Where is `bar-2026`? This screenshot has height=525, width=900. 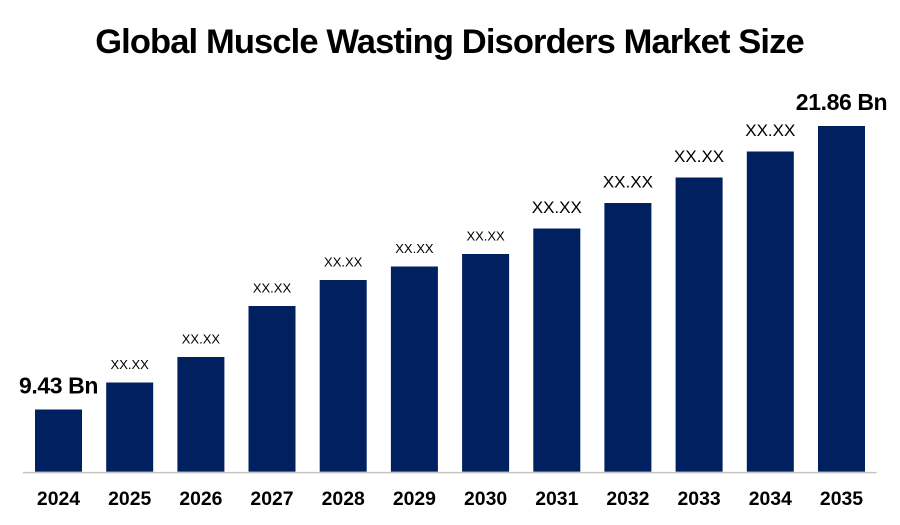
bar-2026 is located at coordinates (201, 414).